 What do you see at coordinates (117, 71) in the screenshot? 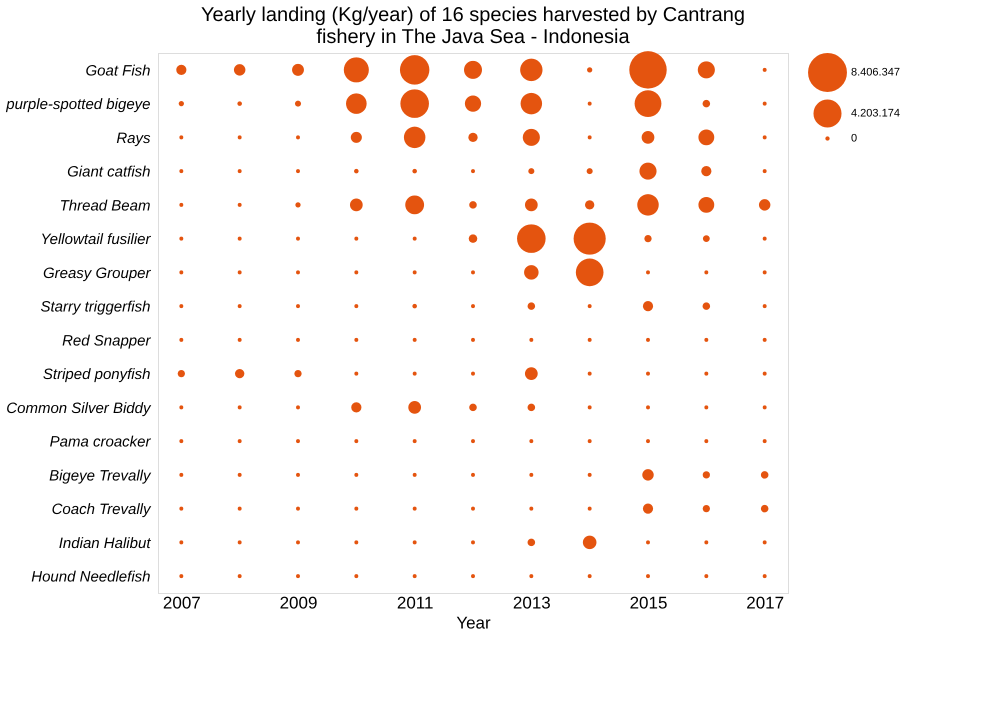
I see `y-tick-label: Goat Fish` at bounding box center [117, 71].